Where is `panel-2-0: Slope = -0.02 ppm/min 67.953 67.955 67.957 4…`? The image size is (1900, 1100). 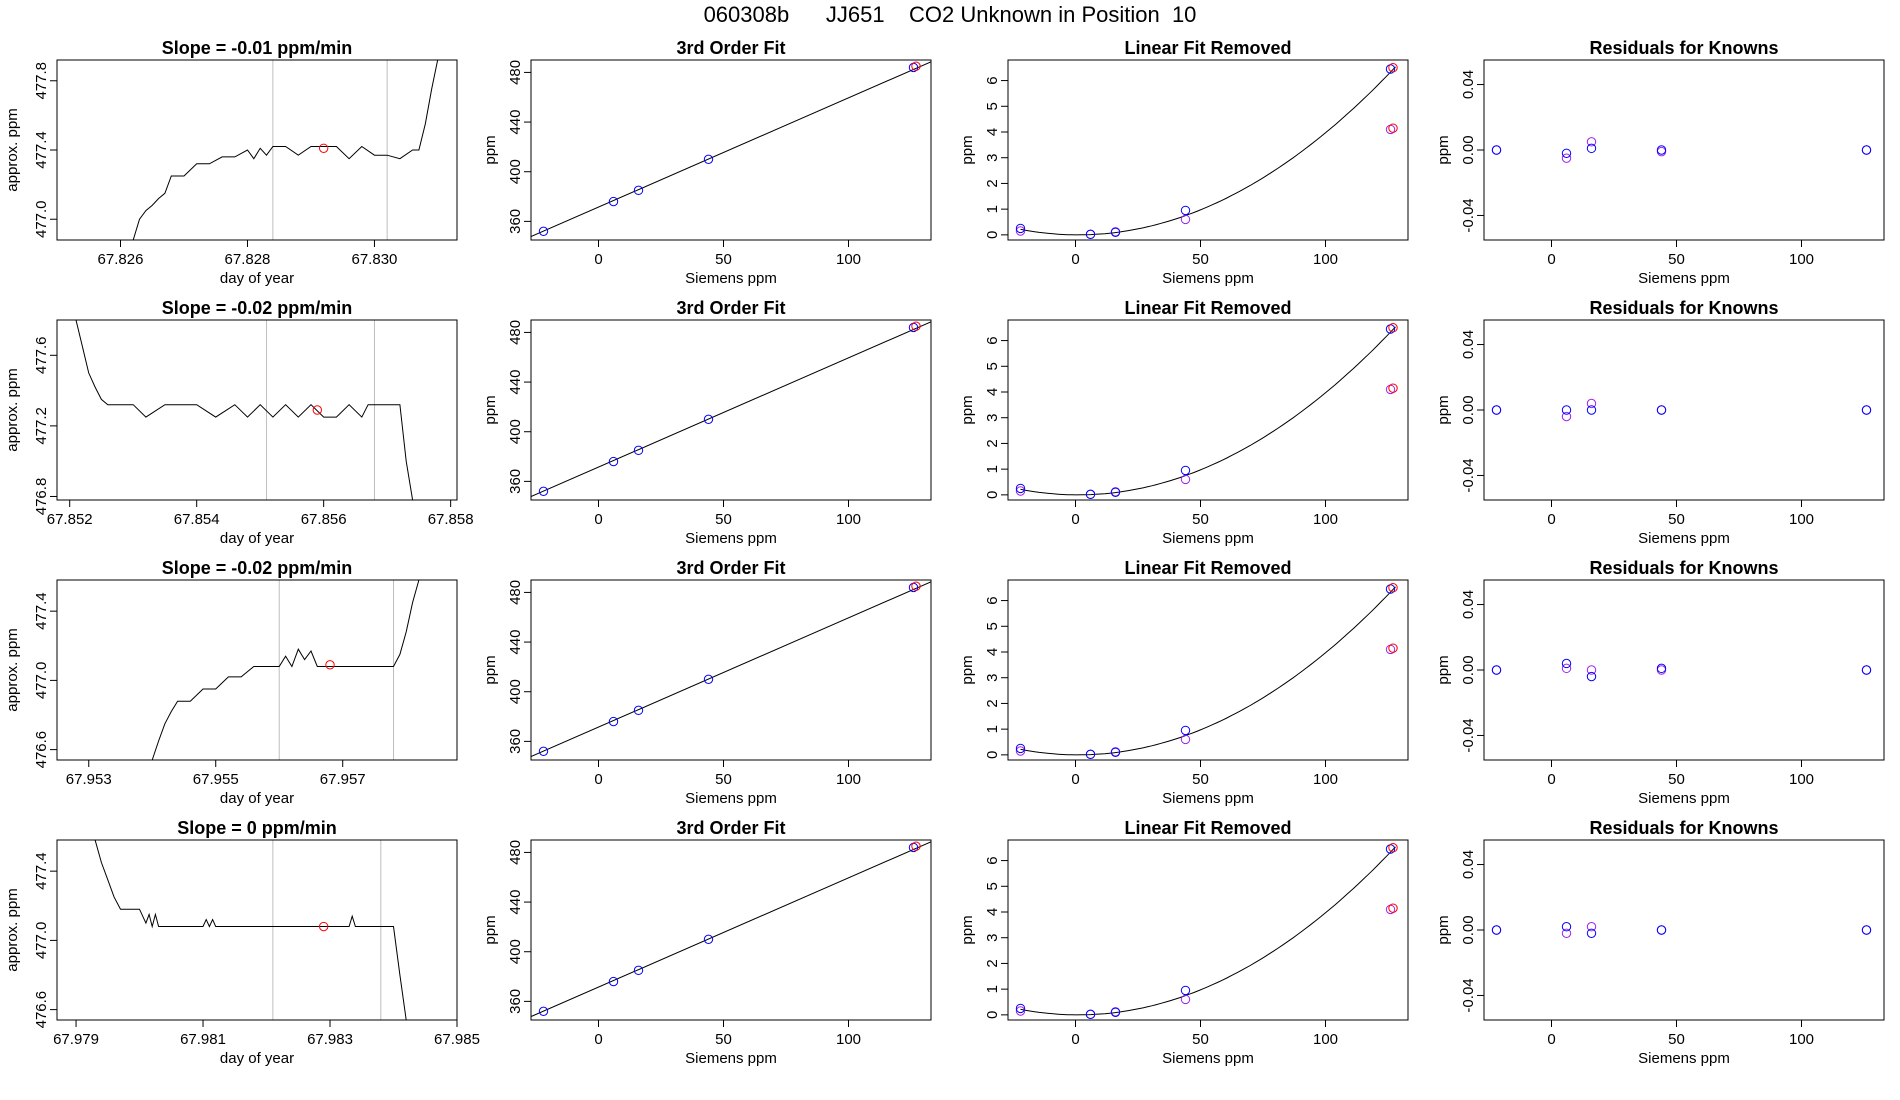
panel-2-0: Slope = -0.02 ppm/min 67.953 67.955 67.957 4… is located at coordinates (231, 682).